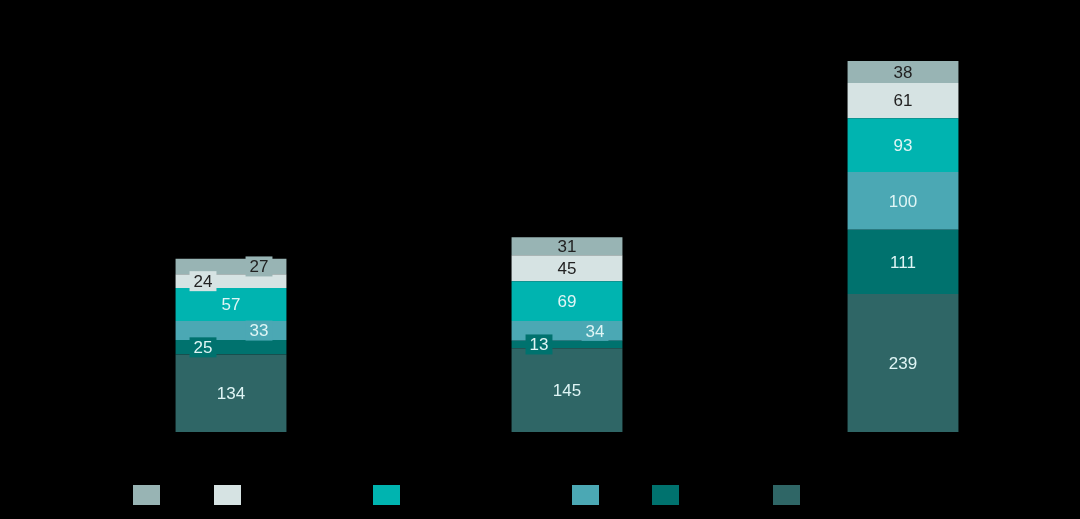 This screenshot has width=1080, height=519. Describe the element at coordinates (539, 345) in the screenshot. I see `data-label: 13` at that location.